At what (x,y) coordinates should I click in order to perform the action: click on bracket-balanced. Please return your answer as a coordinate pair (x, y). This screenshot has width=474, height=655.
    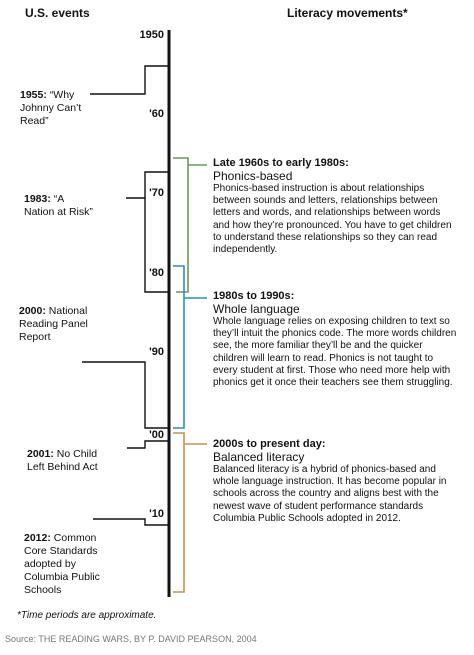
    Looking at the image, I should click on (179, 512).